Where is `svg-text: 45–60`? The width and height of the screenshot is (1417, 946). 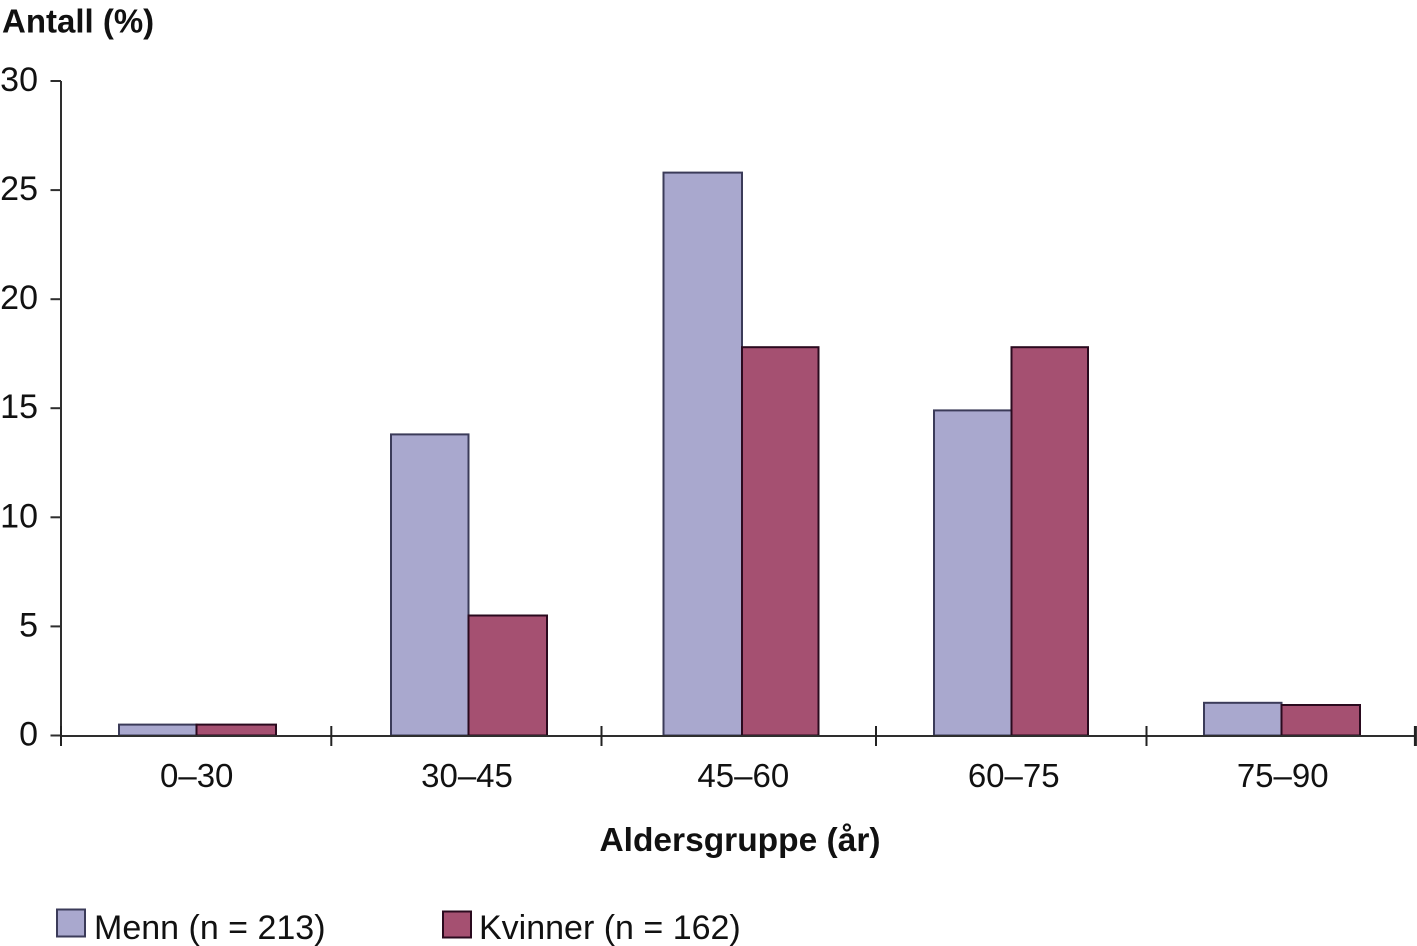
svg-text: 45–60 is located at coordinates (743, 775).